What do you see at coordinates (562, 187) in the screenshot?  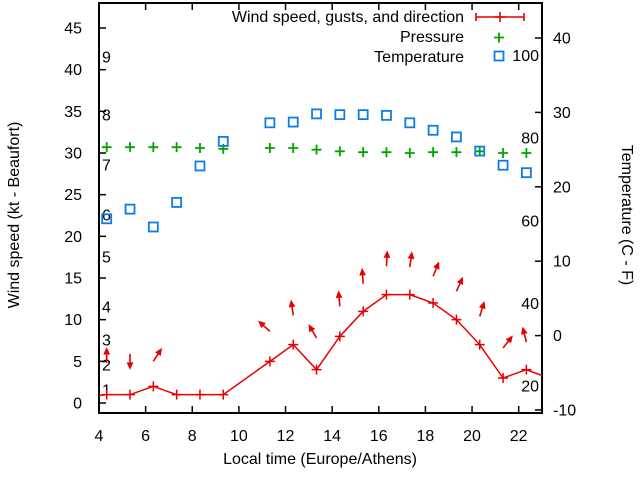 I see `right-tick-label: 20` at bounding box center [562, 187].